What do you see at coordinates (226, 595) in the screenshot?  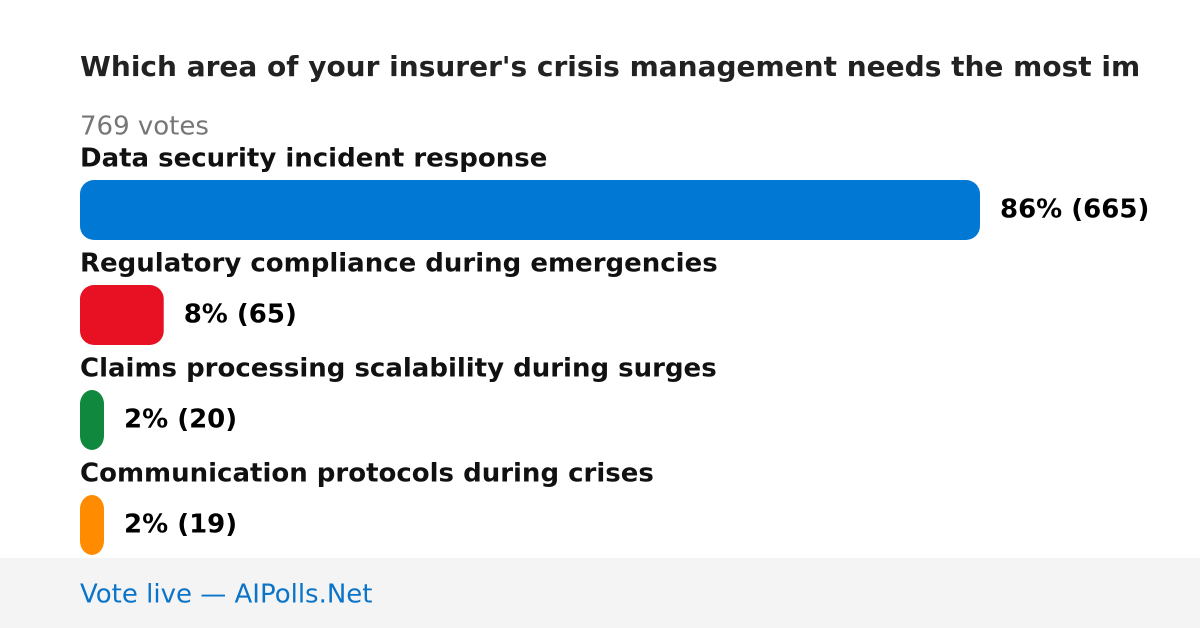 I see `footer-link: Vote live — AIPolls.Net` at bounding box center [226, 595].